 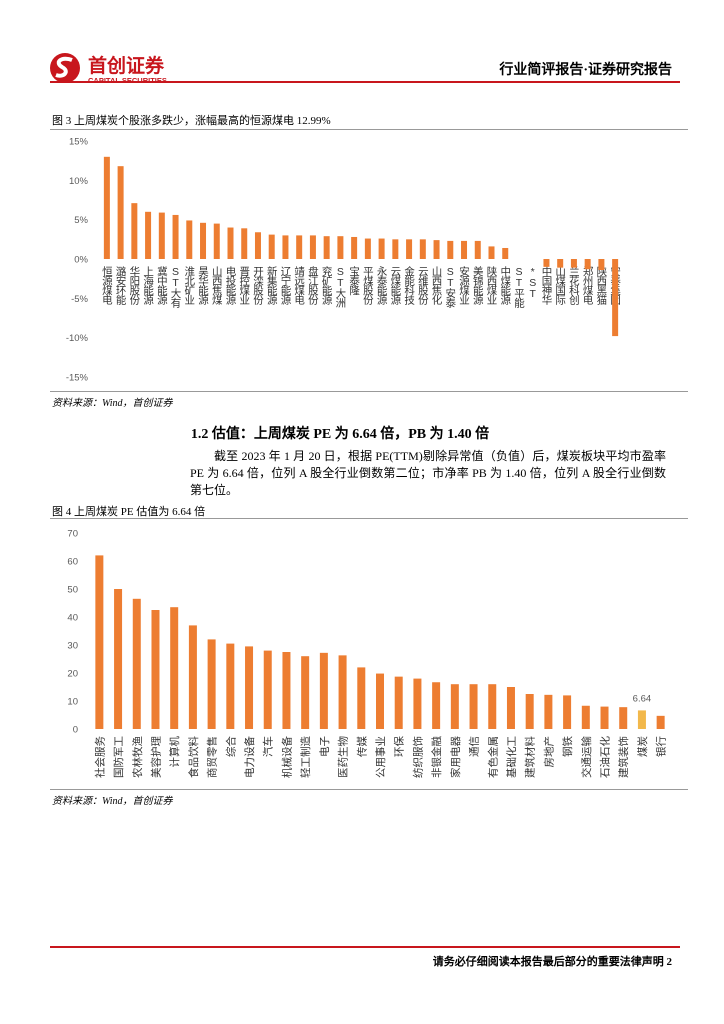 I want to click on x-tick-label: 钢铁, so click(x=567, y=746).